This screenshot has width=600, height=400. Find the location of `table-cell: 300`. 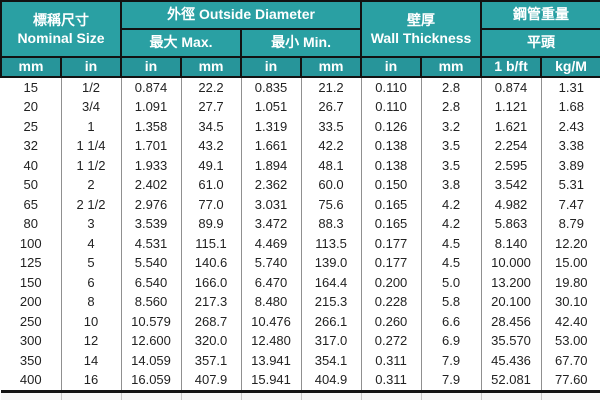

table-cell: 300 is located at coordinates (31, 341).